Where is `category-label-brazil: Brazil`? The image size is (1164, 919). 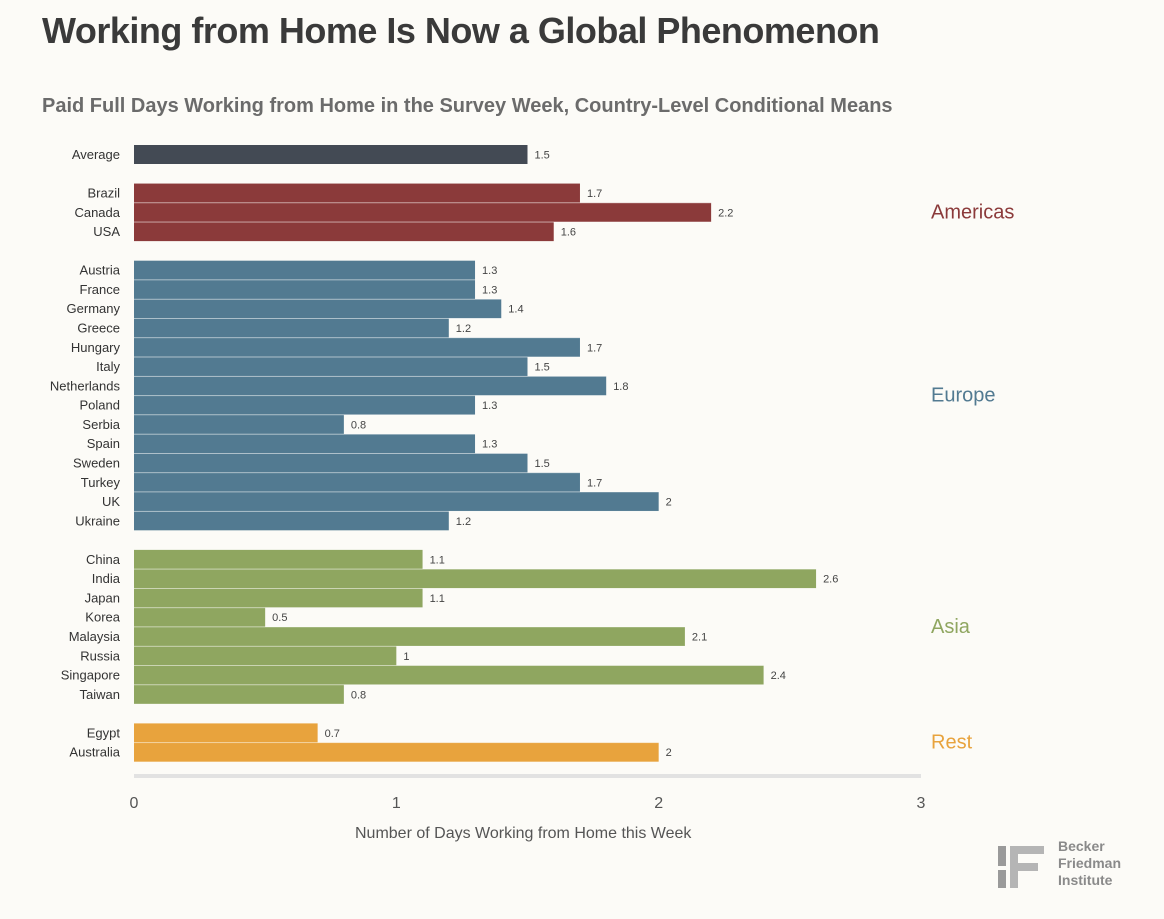 category-label-brazil: Brazil is located at coordinates (103, 193).